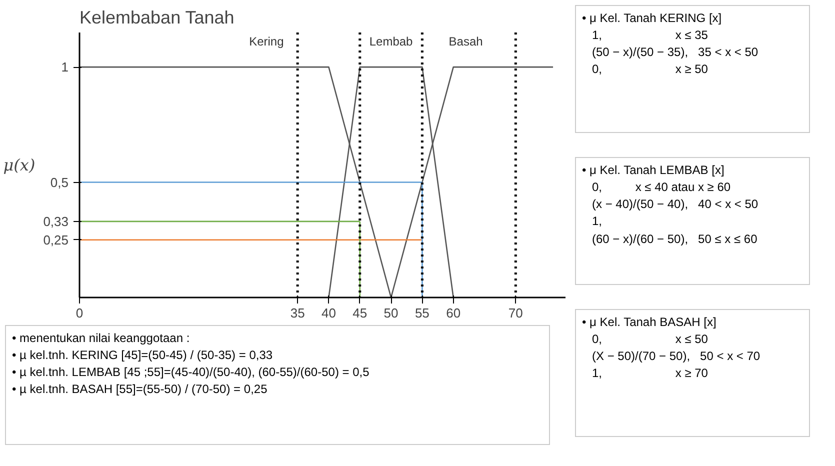 The image size is (835, 466). What do you see at coordinates (391, 313) in the screenshot?
I see `x-tick-label: 50` at bounding box center [391, 313].